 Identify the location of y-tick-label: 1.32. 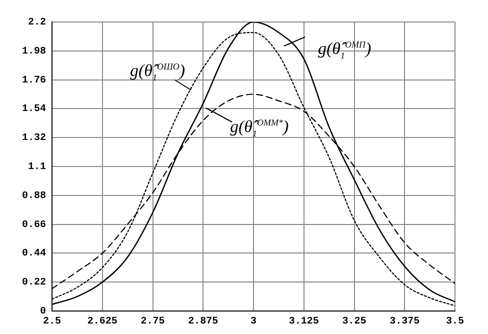
(34, 138).